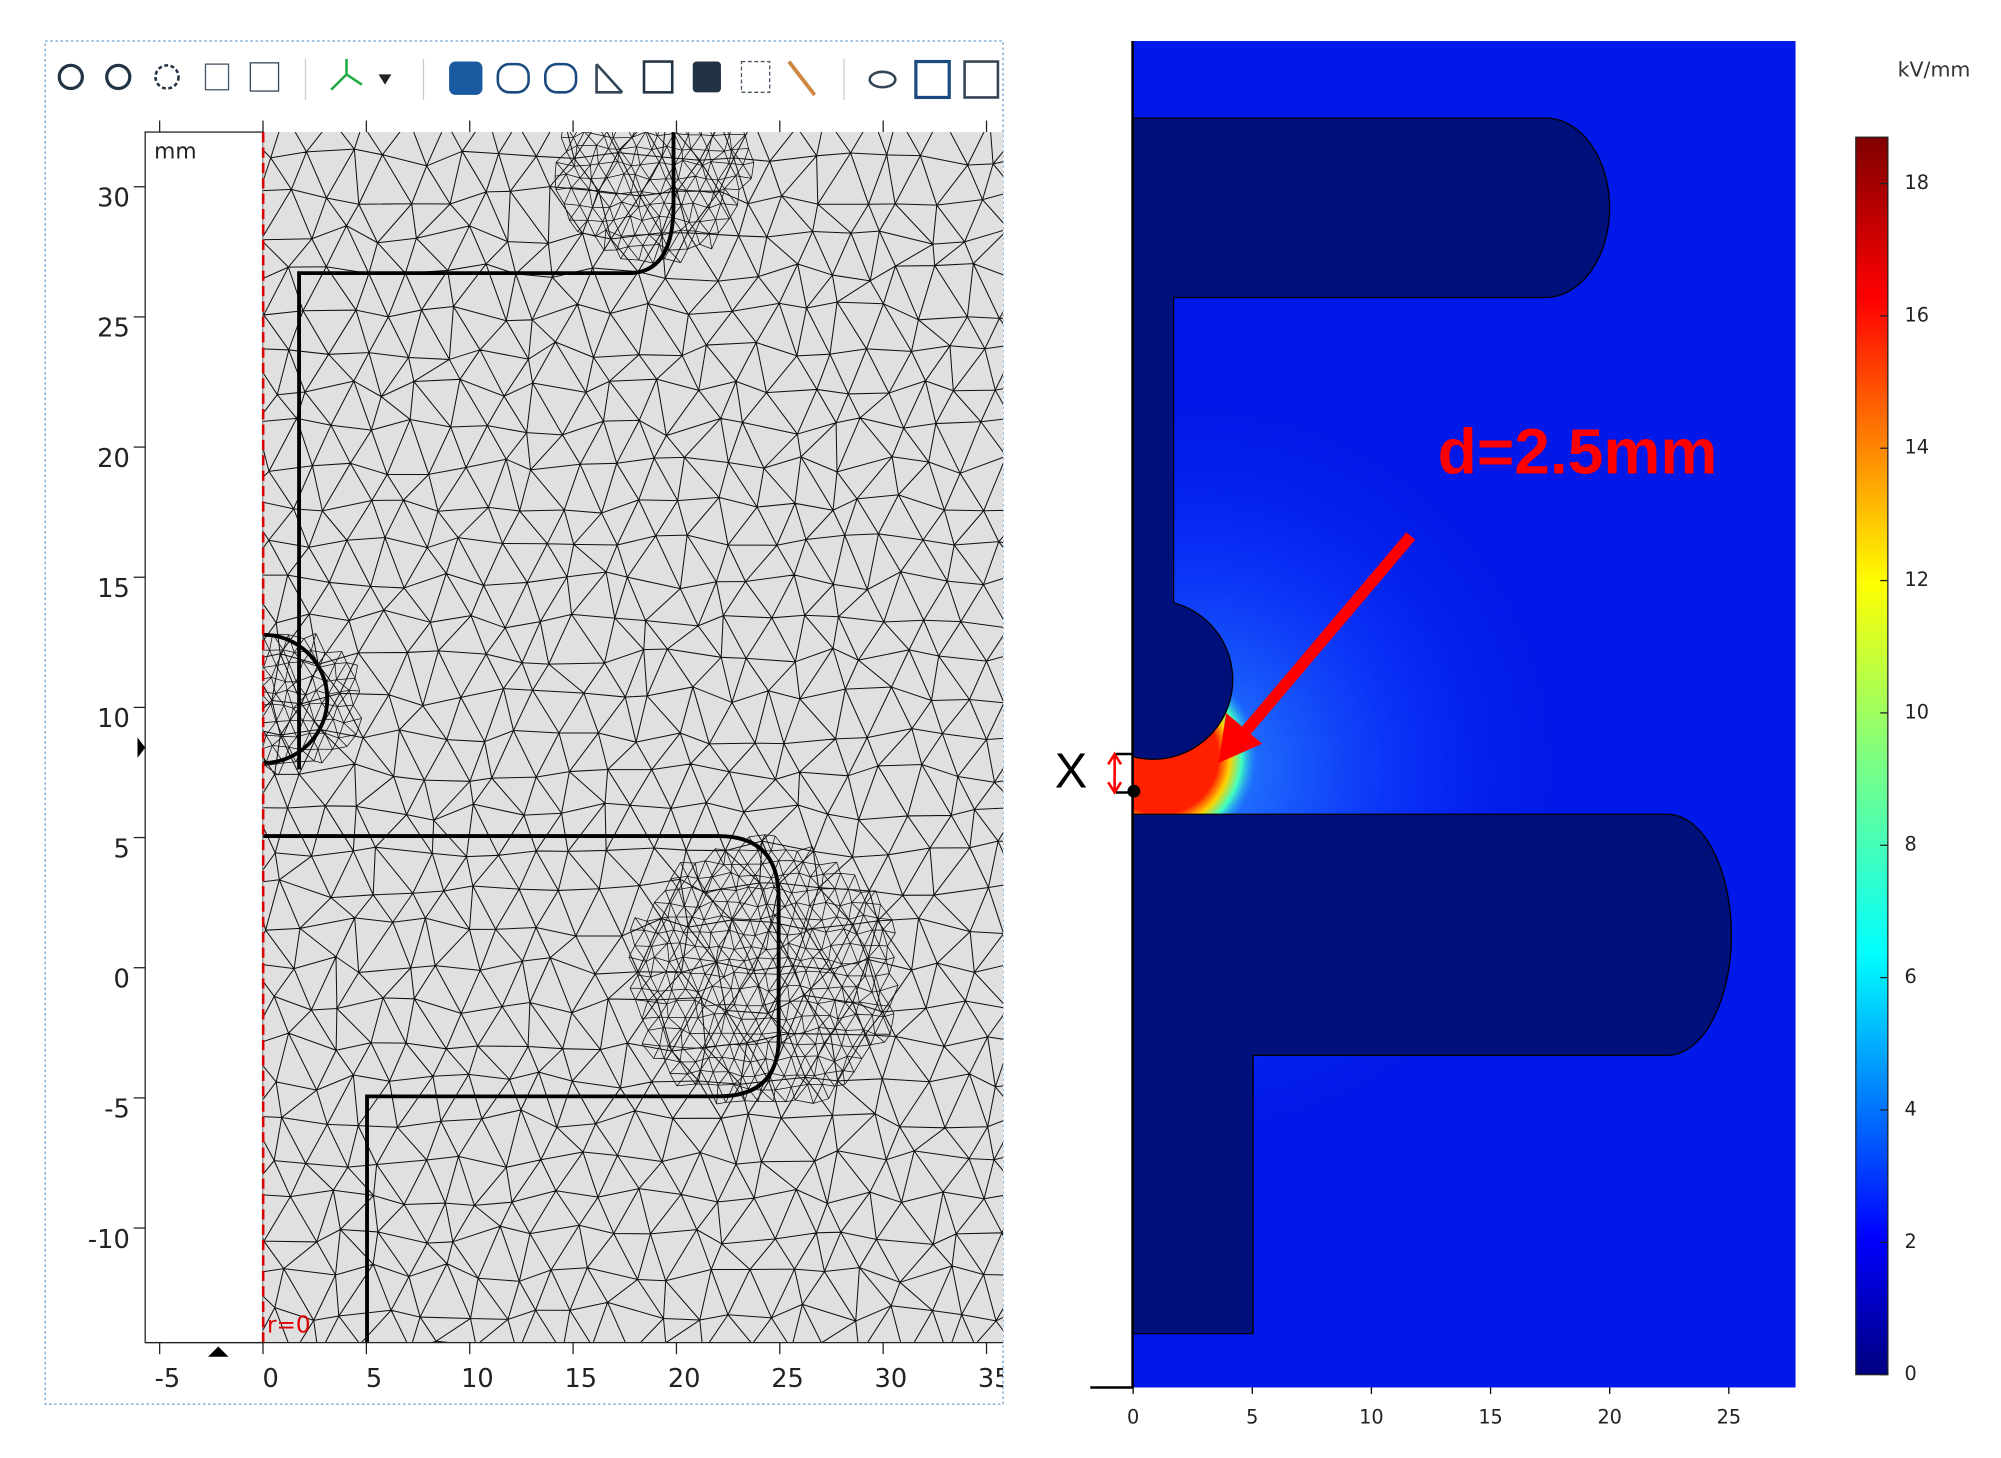 The width and height of the screenshot is (2001, 1458). Describe the element at coordinates (296, 698) in the screenshot. I see `tip-electrode-edge` at that location.